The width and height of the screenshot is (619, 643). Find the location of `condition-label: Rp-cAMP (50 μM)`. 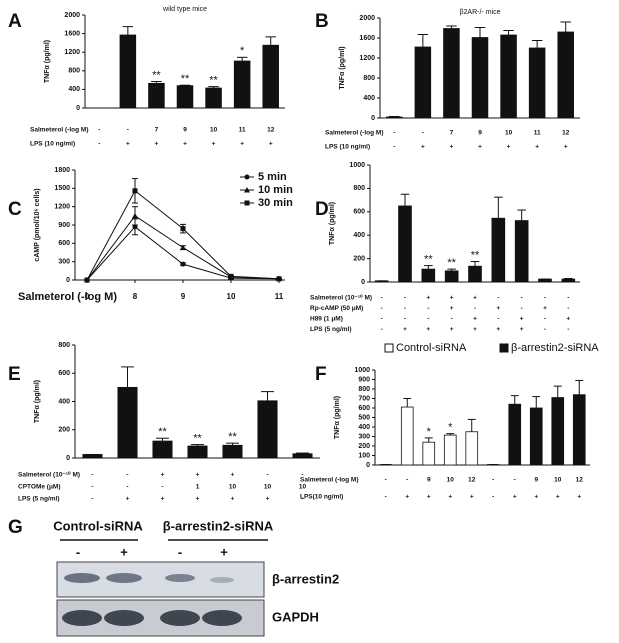

condition-label: Rp-cAMP (50 μM) is located at coordinates (336, 308).